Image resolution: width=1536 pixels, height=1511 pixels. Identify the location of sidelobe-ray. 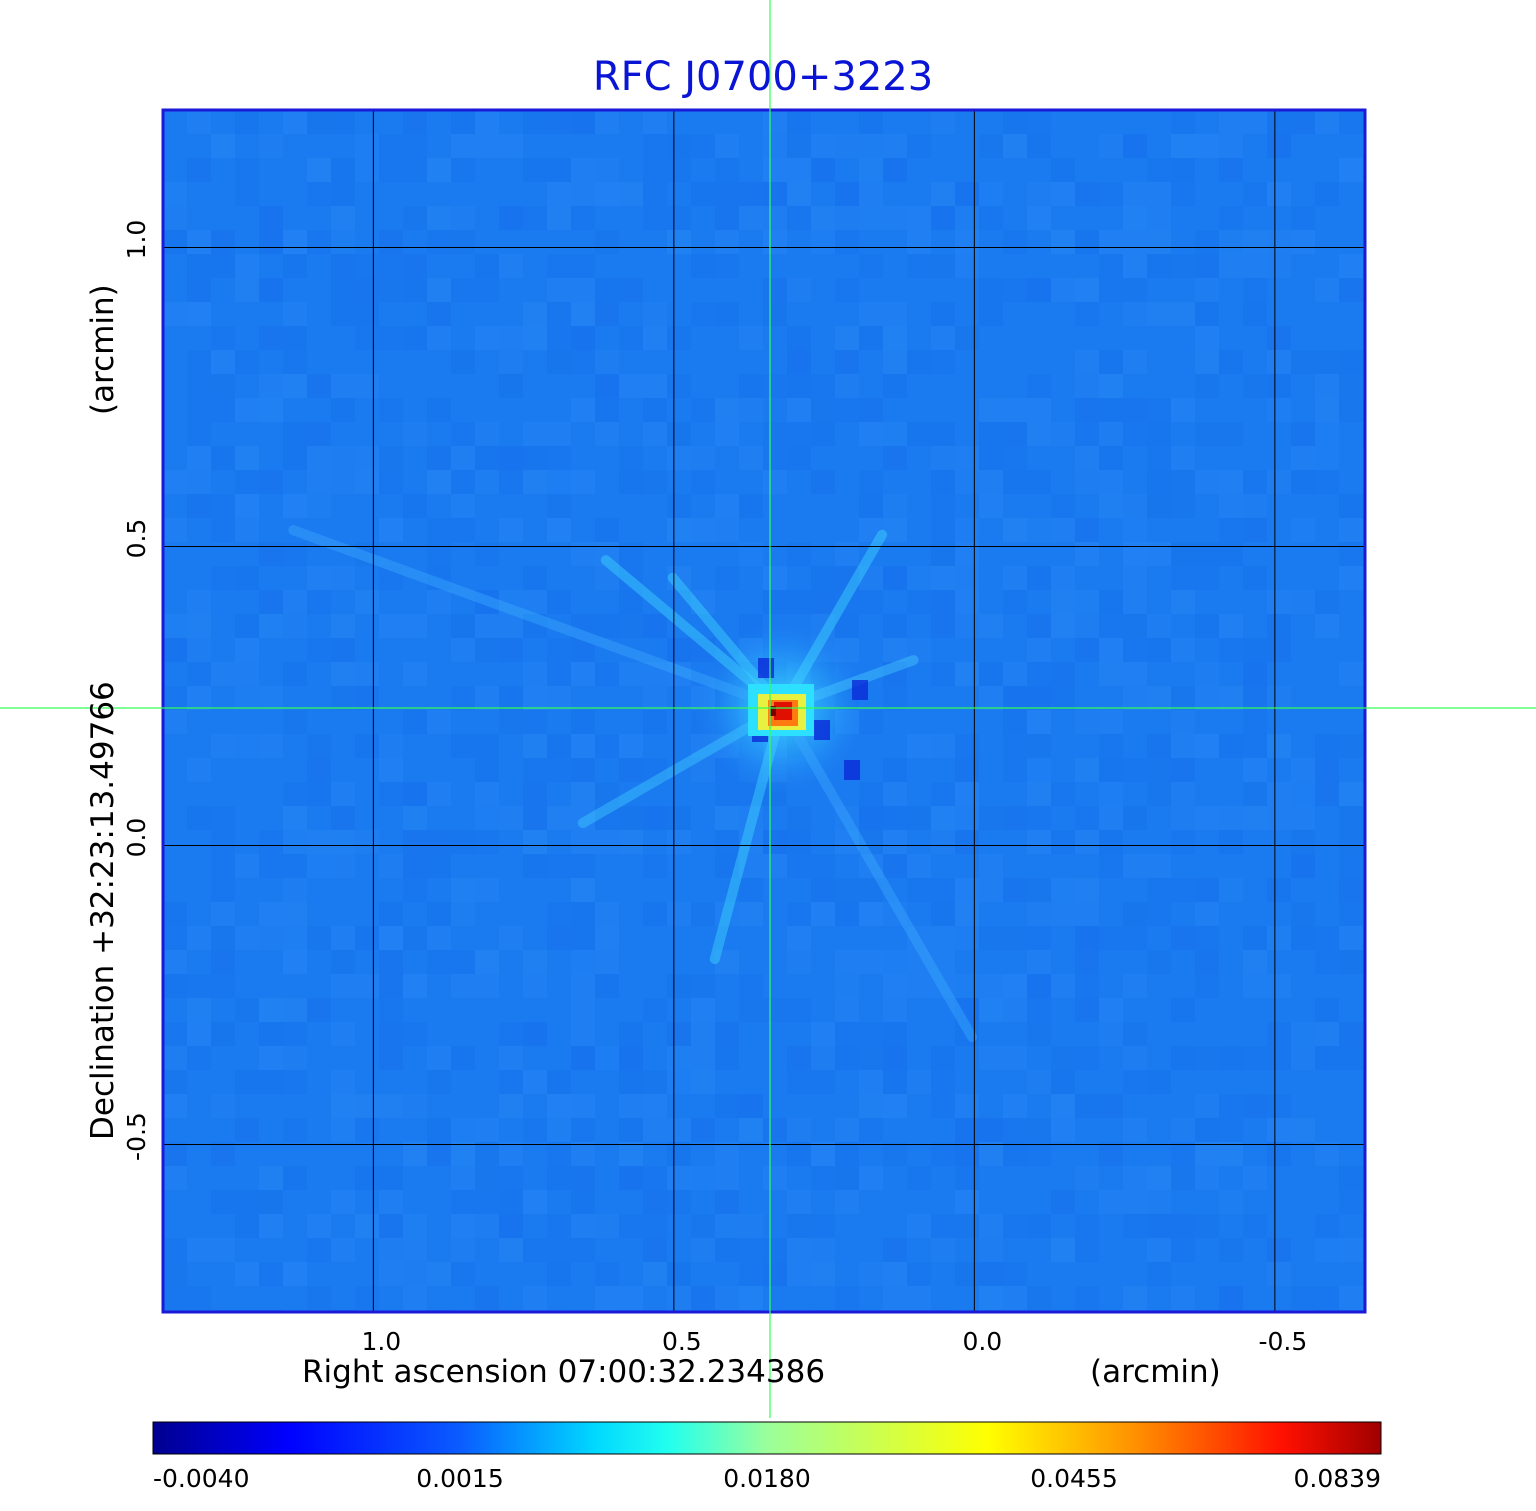
(748, 834).